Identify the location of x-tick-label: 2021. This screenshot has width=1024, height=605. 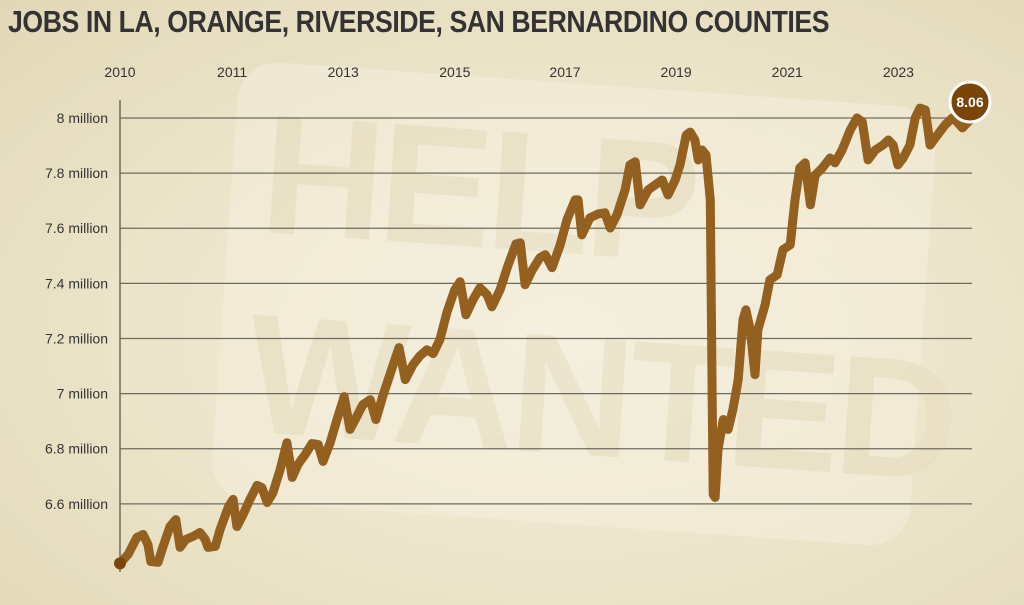
(787, 72).